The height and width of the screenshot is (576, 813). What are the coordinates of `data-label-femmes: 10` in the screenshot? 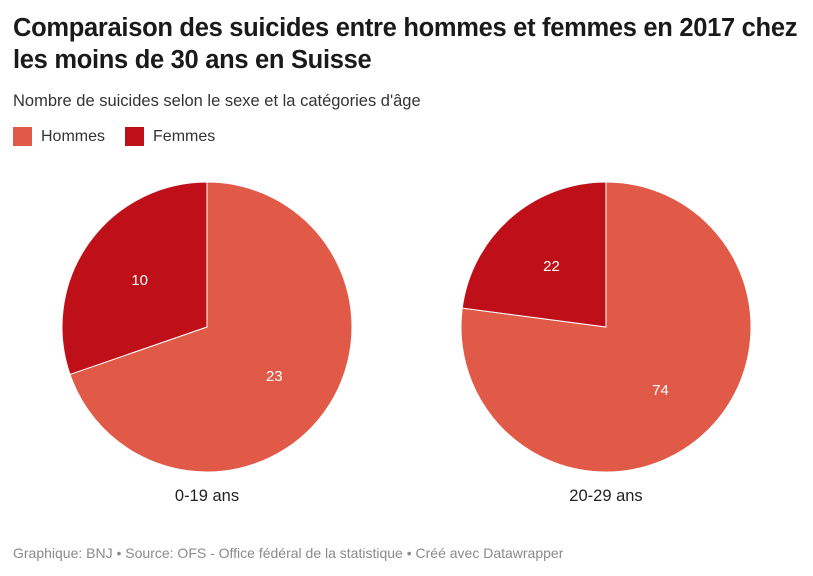 It's located at (139, 280).